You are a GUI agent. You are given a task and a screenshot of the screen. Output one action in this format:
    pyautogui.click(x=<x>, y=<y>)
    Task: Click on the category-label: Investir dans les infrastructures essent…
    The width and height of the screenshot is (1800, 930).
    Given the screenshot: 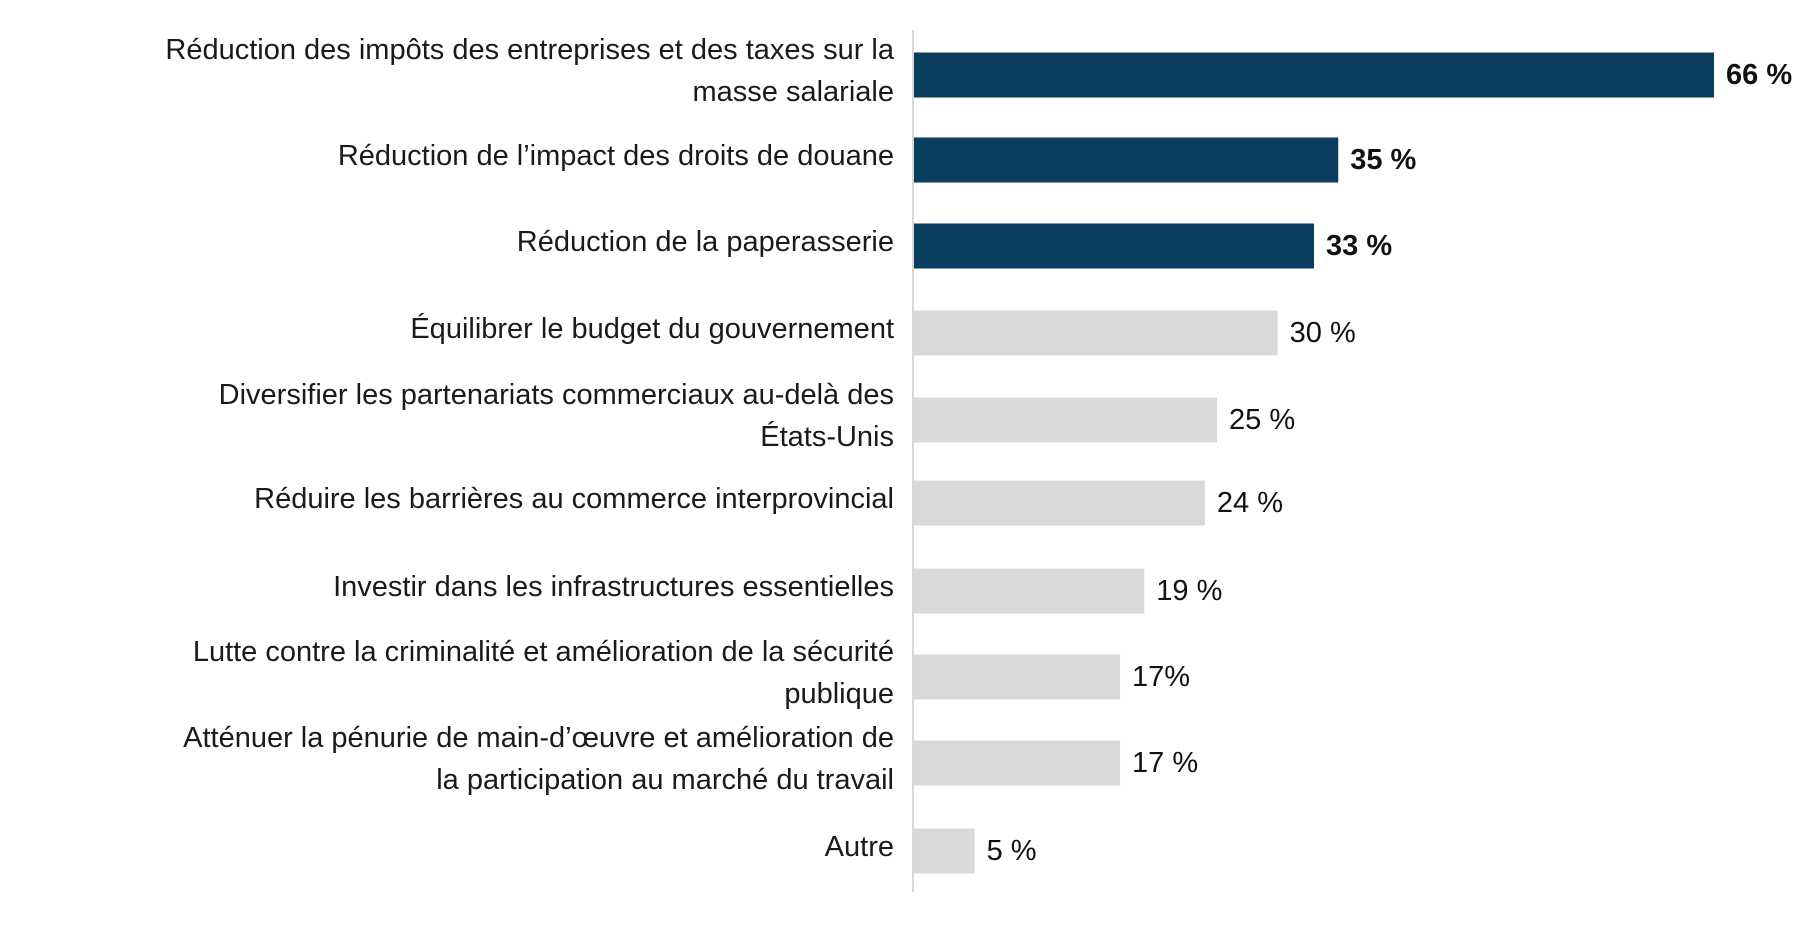 What is the action you would take?
    pyautogui.click(x=613, y=587)
    